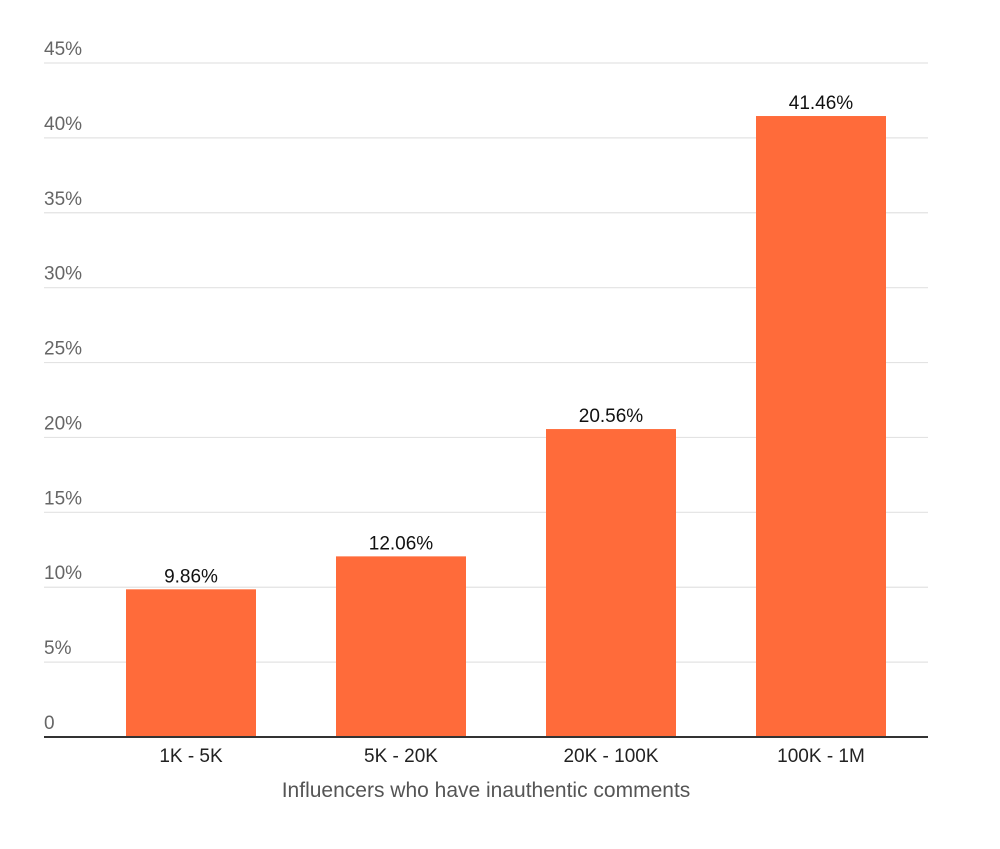 This screenshot has height=849, width=1000. Describe the element at coordinates (611, 416) in the screenshot. I see `bar-value-label: 20.56%` at that location.